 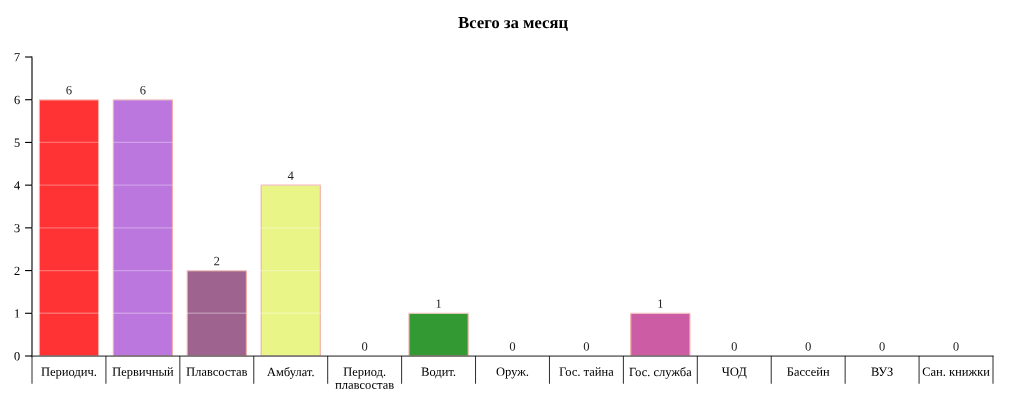 I want to click on y-tick-label: 1, so click(x=17, y=313).